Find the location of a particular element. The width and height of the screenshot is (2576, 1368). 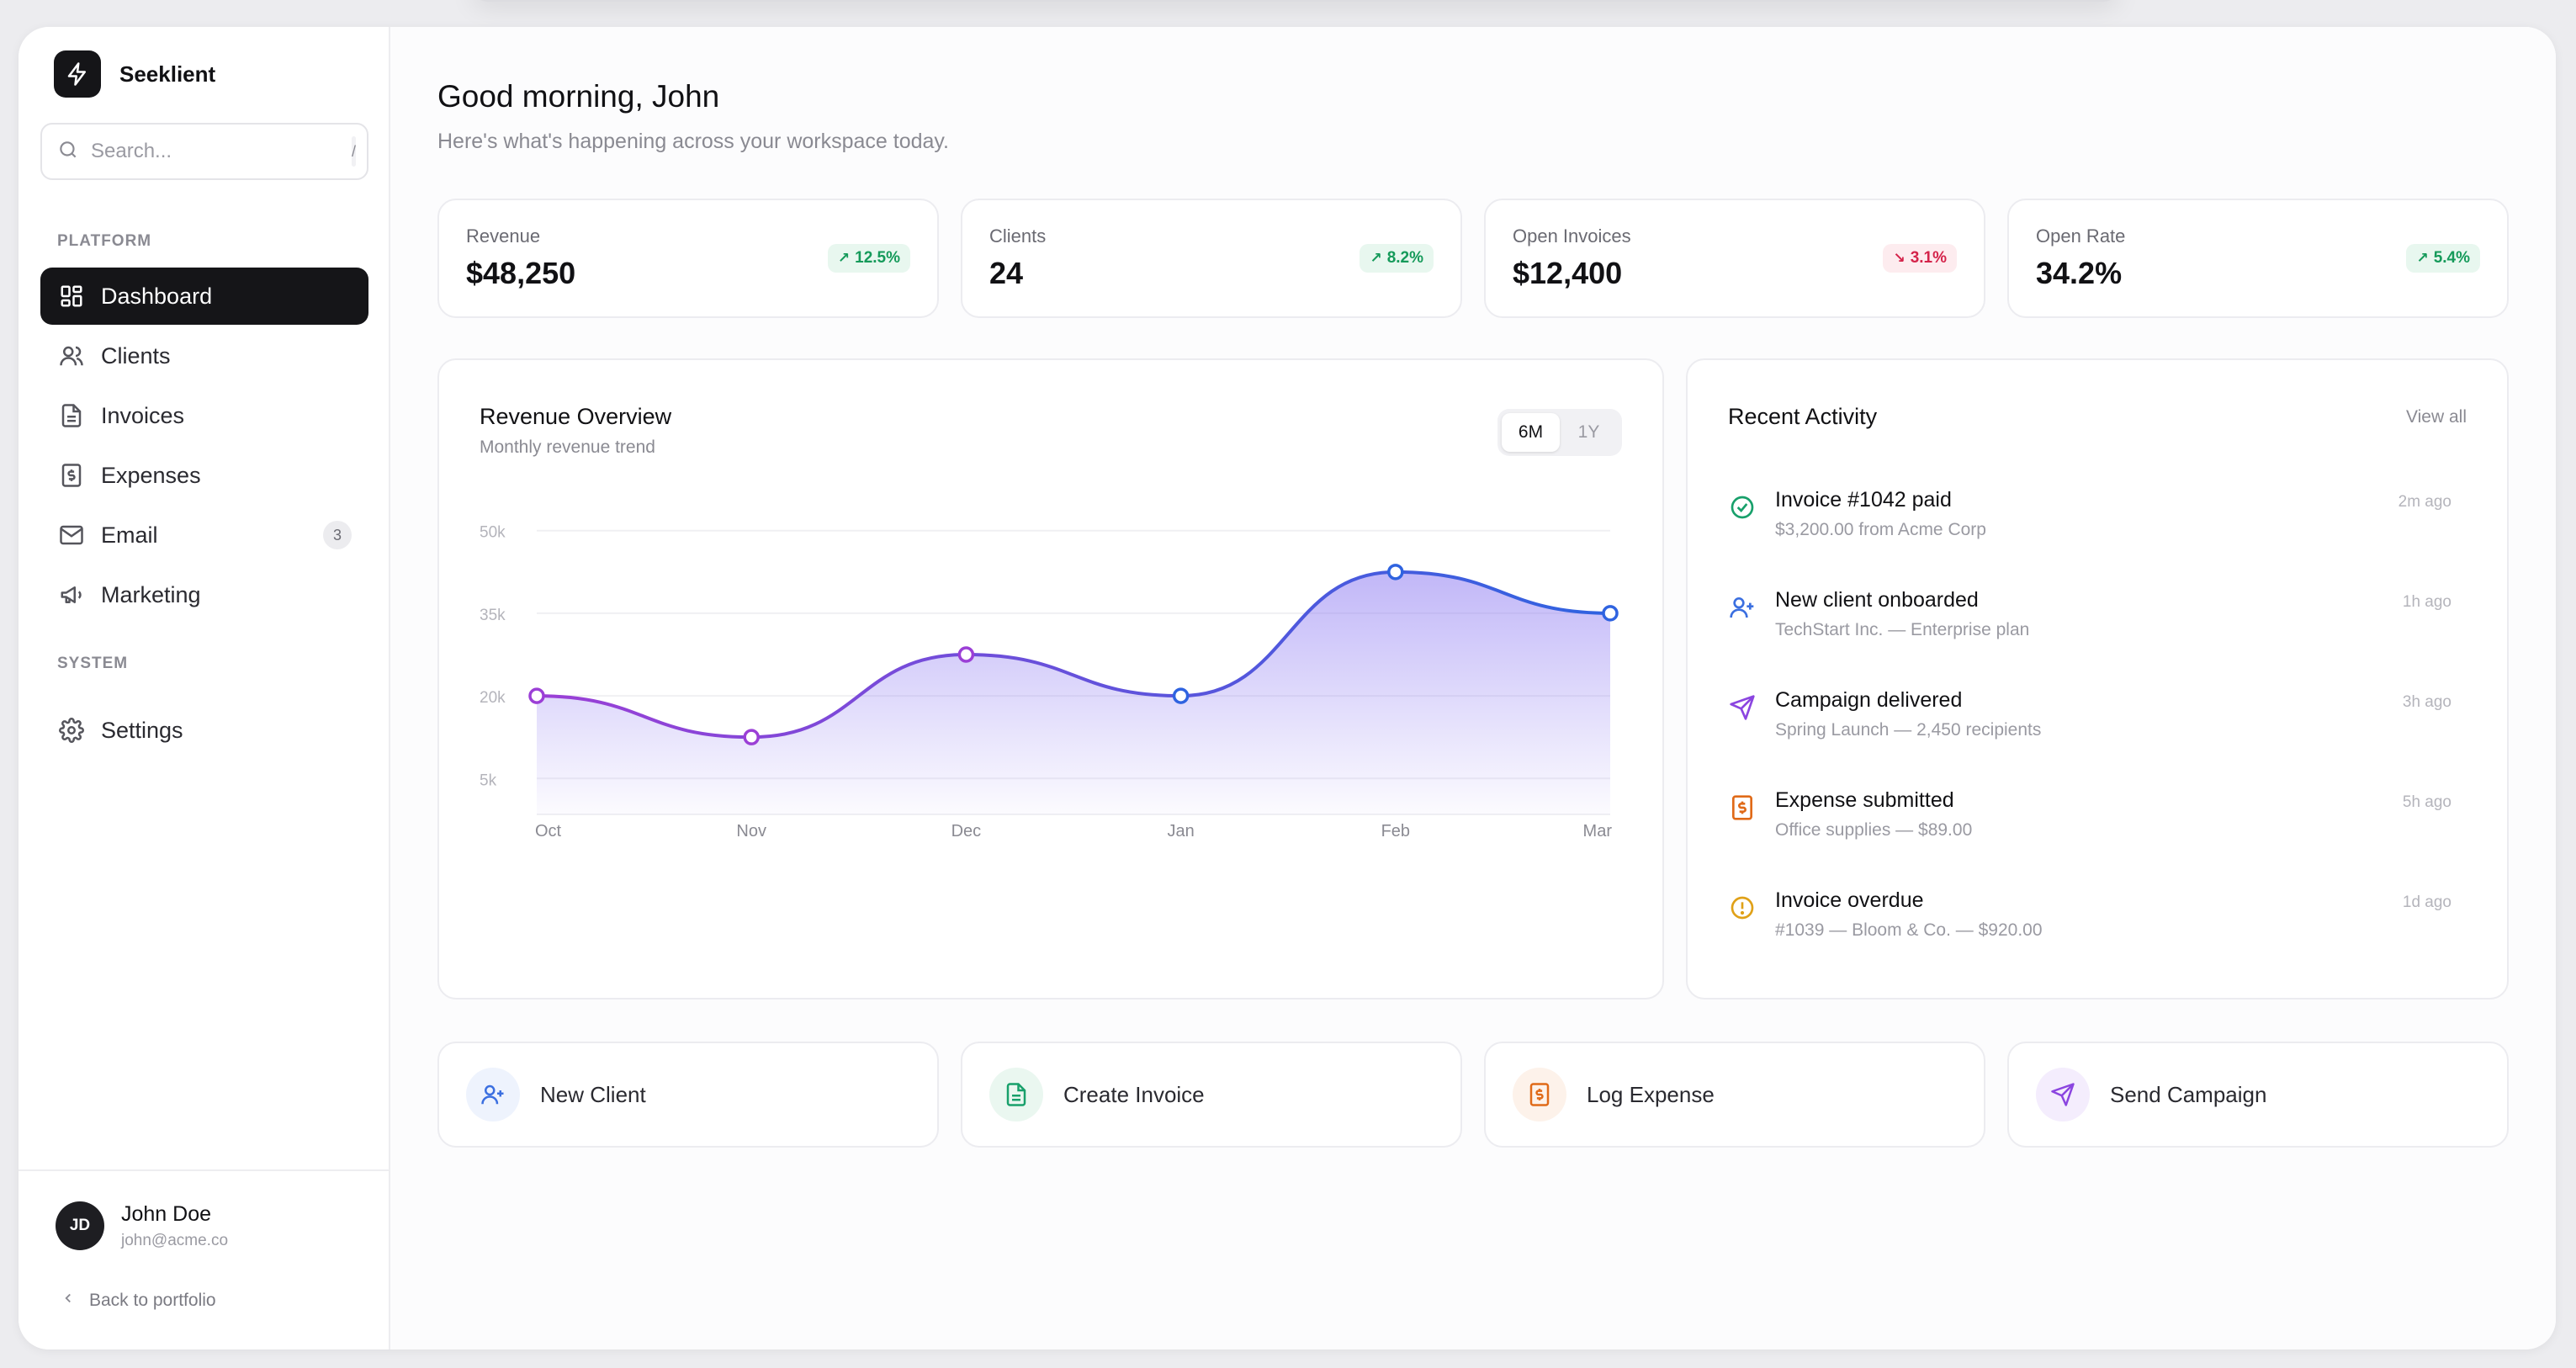

activity-time: 1d ago is located at coordinates (2426, 902).